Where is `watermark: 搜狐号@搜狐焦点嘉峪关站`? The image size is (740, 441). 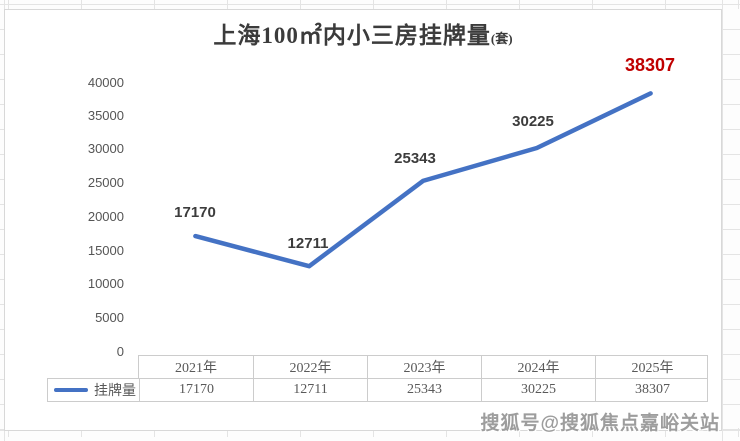
watermark: 搜狐号@搜狐焦点嘉峪关站 is located at coordinates (600, 423).